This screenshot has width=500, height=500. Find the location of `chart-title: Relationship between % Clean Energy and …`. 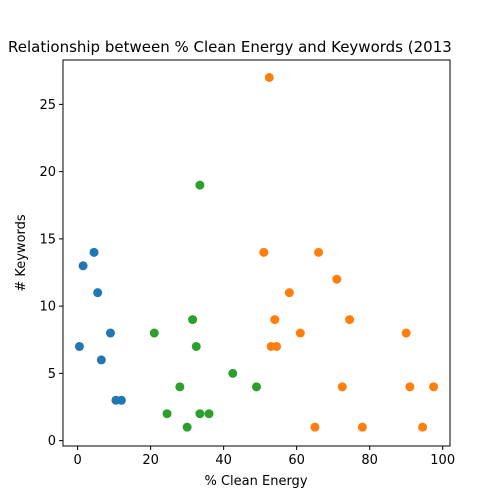

chart-title: Relationship between % Clean Energy and … is located at coordinates (230, 47).